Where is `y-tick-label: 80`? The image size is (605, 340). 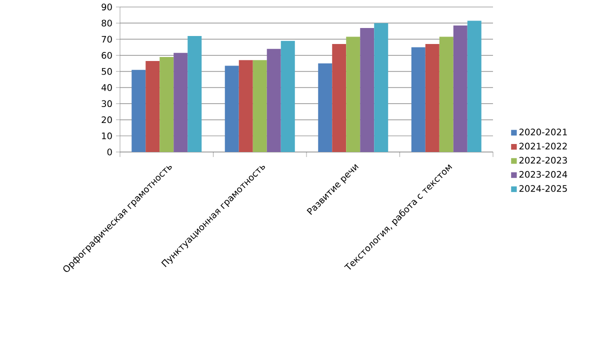 y-tick-label: 80 is located at coordinates (107, 23).